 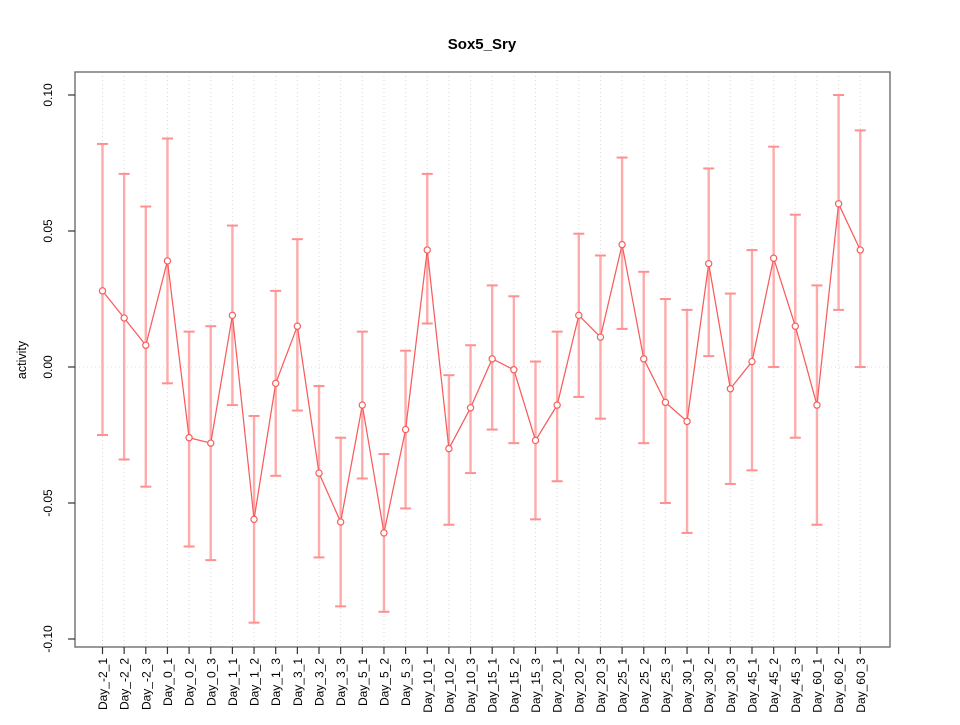 I want to click on y-axis-label: activity, so click(x=22, y=359).